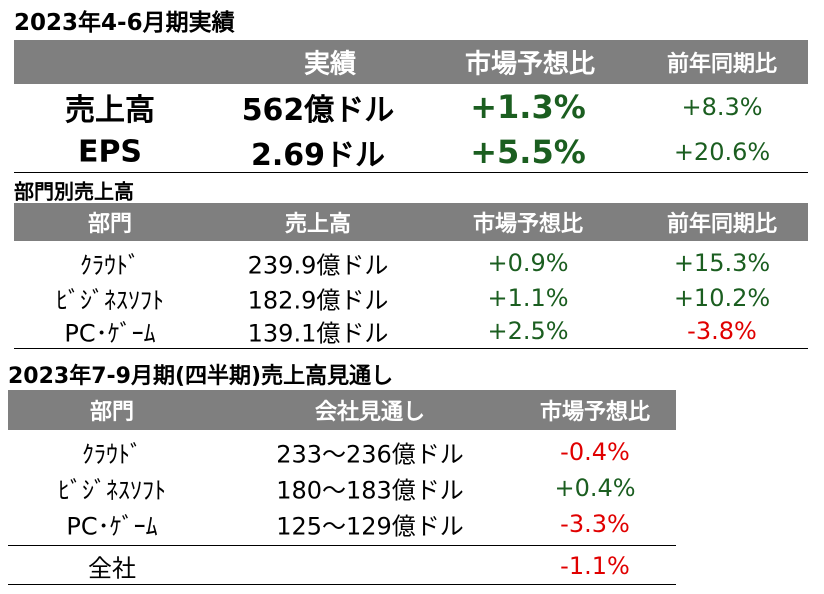 This screenshot has width=824, height=594. What do you see at coordinates (318, 110) in the screenshot?
I see `cell: 562億ドル` at bounding box center [318, 110].